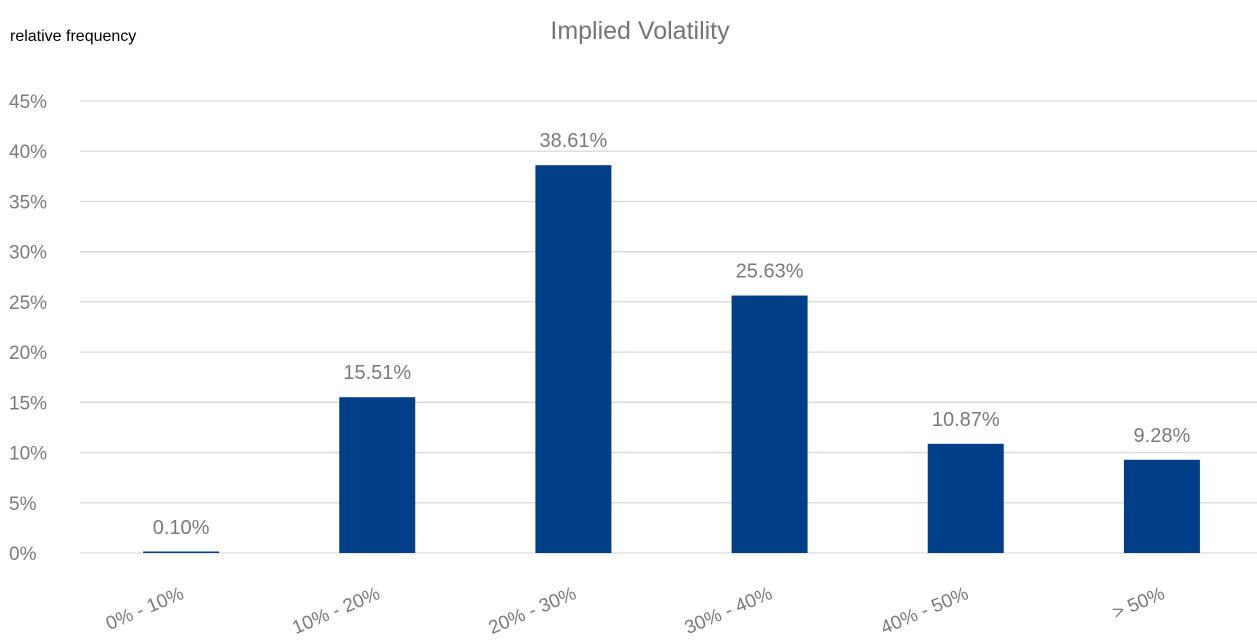 This screenshot has height=643, width=1257. What do you see at coordinates (28, 253) in the screenshot?
I see `y-tick-label: 30%` at bounding box center [28, 253].